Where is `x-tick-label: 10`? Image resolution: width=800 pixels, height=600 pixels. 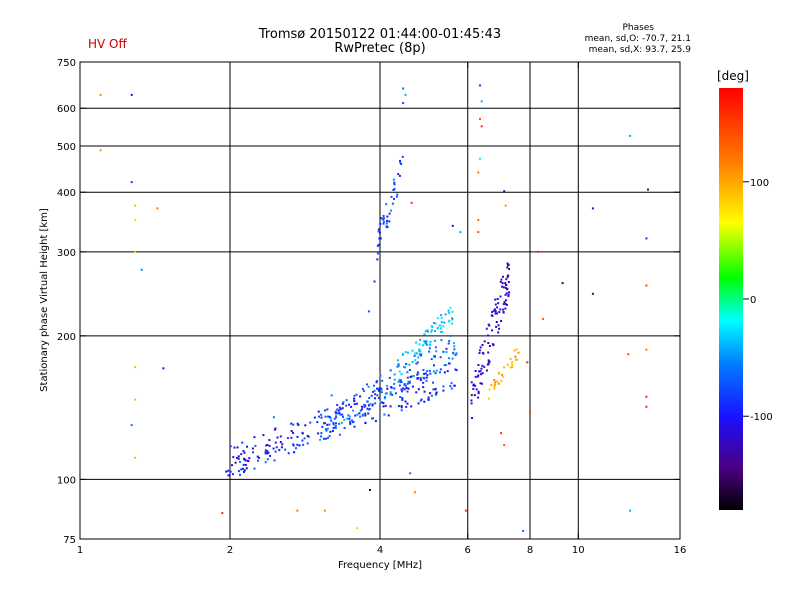 x-tick-label: 10 is located at coordinates (578, 550).